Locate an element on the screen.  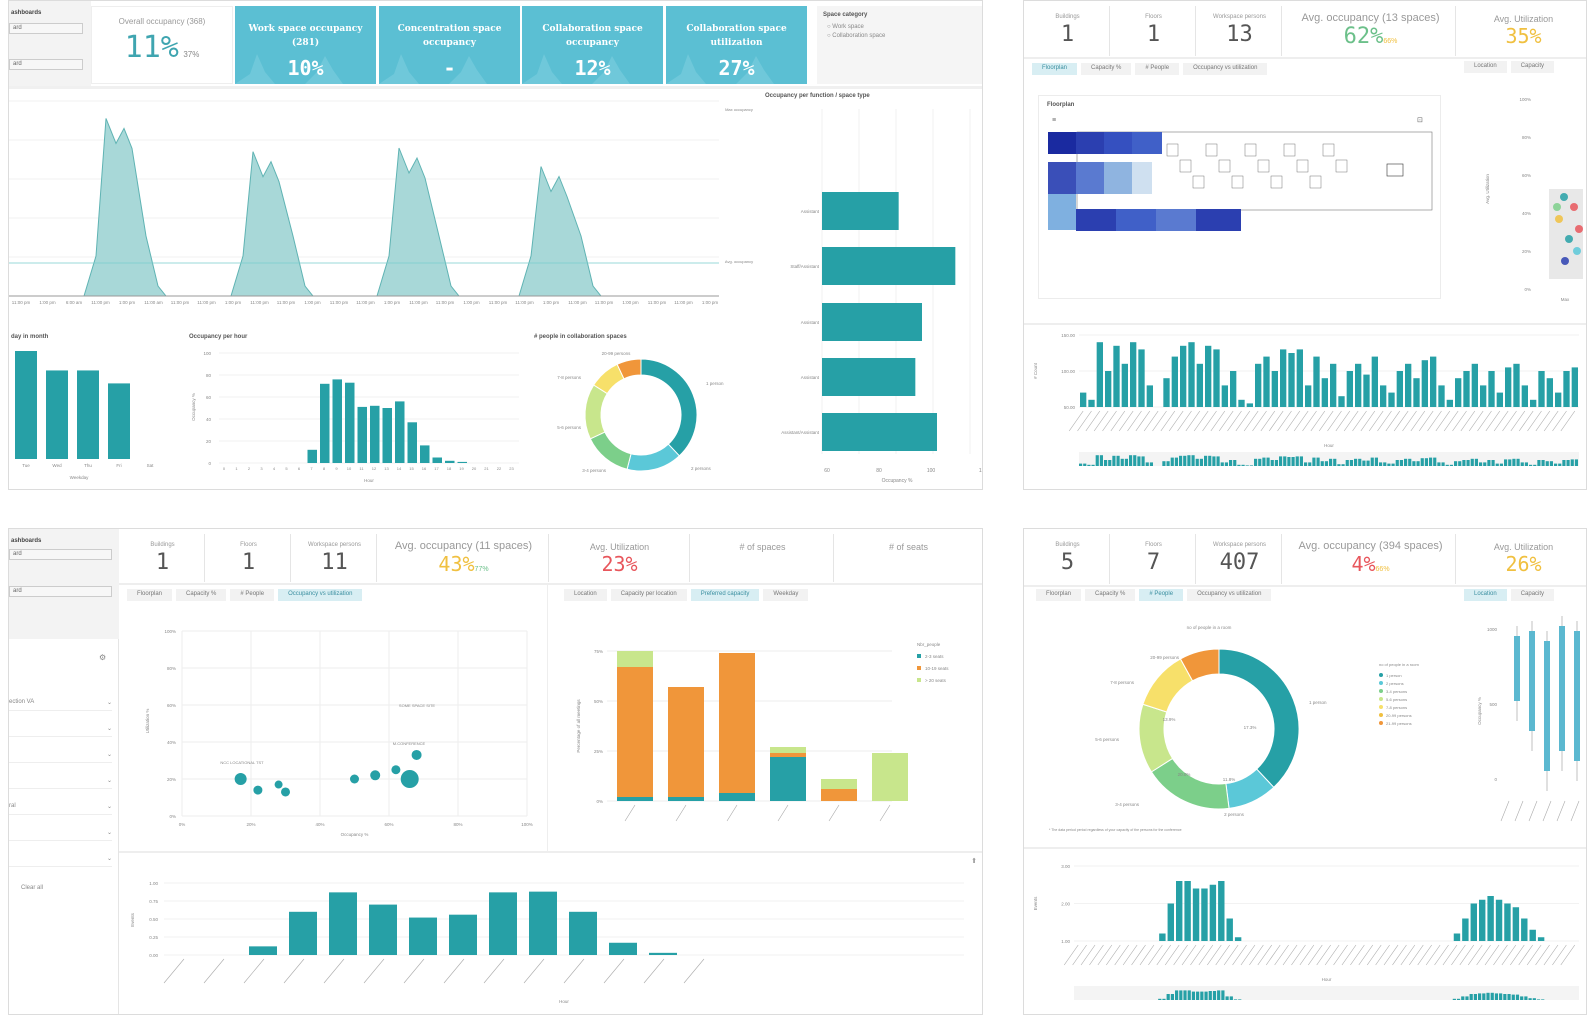
event-bar is located at coordinates (663, 953).